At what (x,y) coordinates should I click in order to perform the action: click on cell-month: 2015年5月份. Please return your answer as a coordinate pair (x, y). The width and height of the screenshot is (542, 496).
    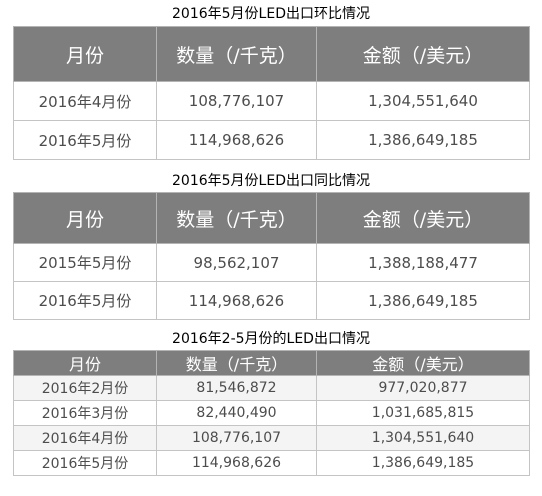
    Looking at the image, I should click on (85, 262).